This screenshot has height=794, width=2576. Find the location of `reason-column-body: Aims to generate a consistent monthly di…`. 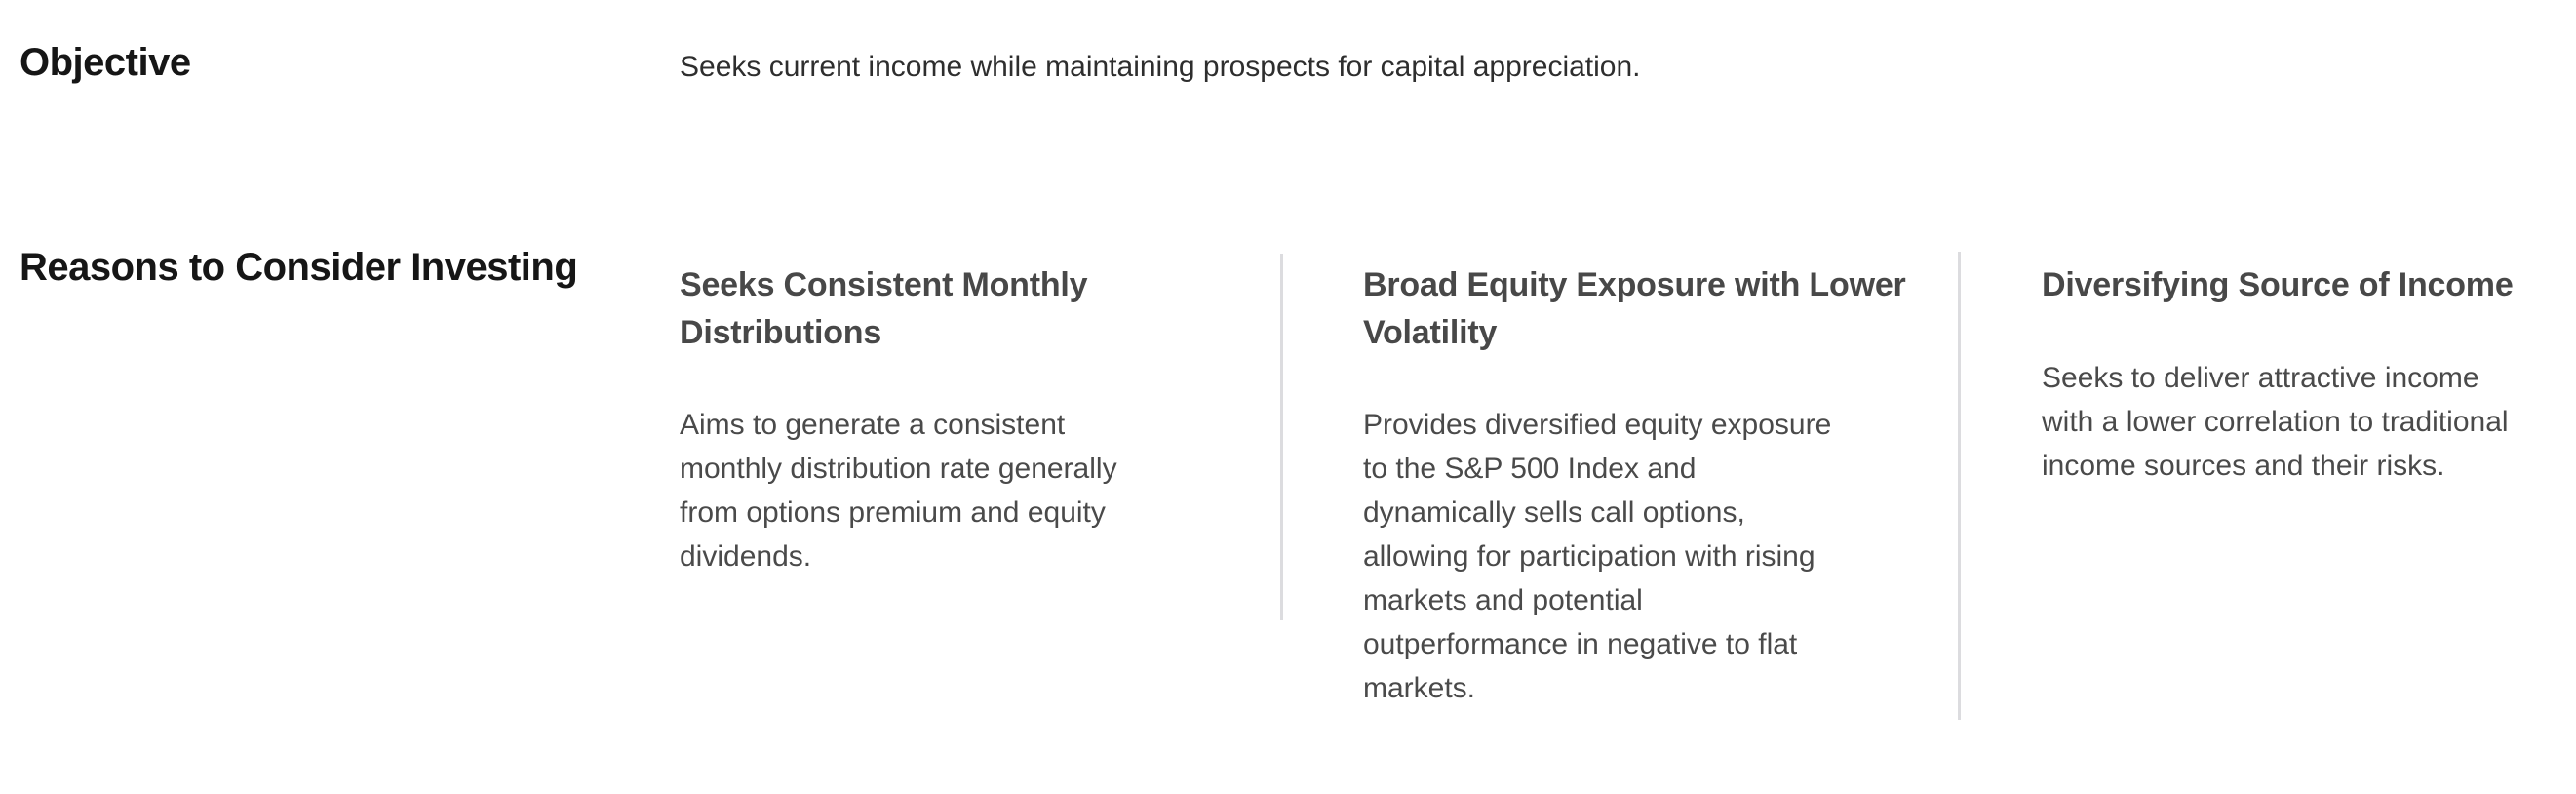

reason-column-body: Aims to generate a consistent monthly di… is located at coordinates (898, 491).